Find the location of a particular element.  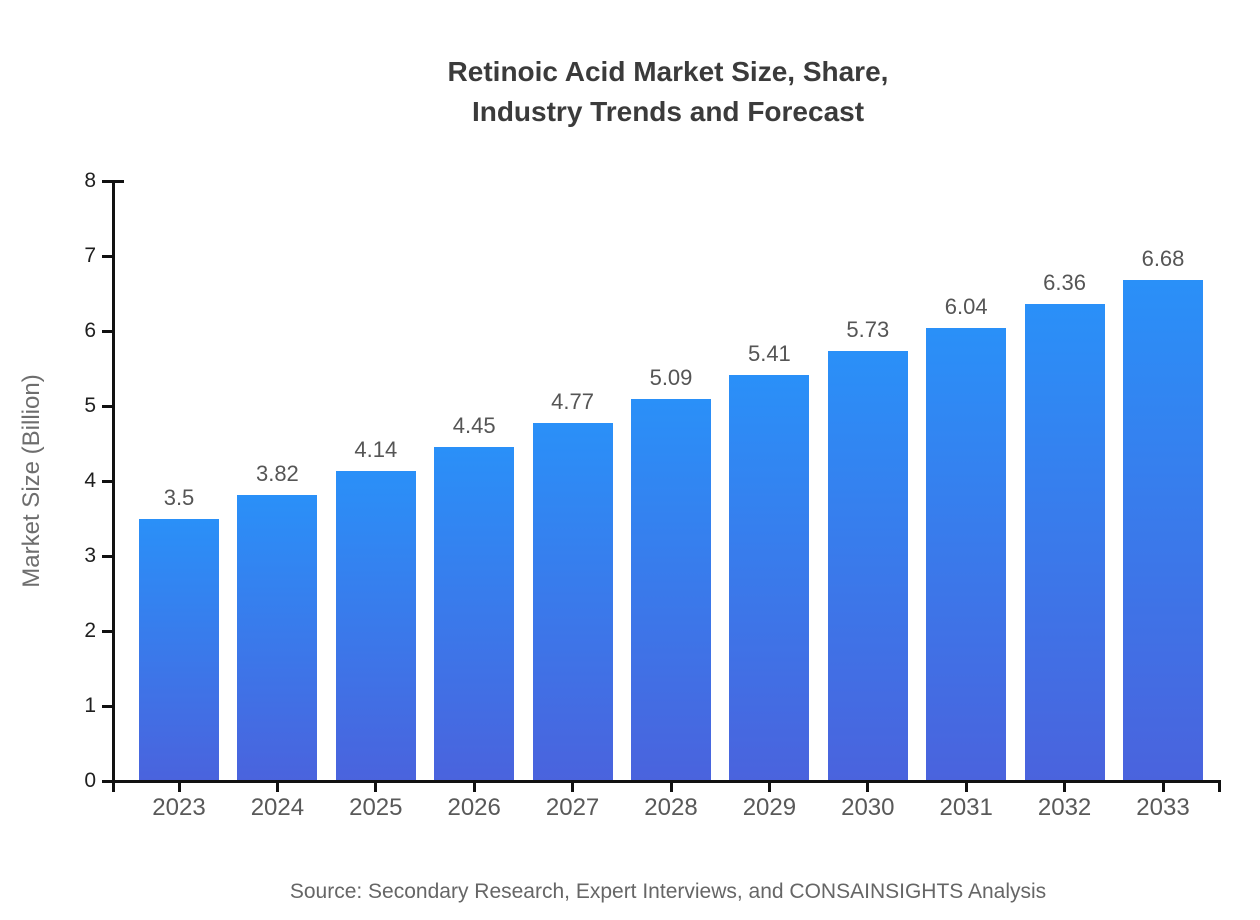

x-tick-label: 2029 is located at coordinates (769, 807).